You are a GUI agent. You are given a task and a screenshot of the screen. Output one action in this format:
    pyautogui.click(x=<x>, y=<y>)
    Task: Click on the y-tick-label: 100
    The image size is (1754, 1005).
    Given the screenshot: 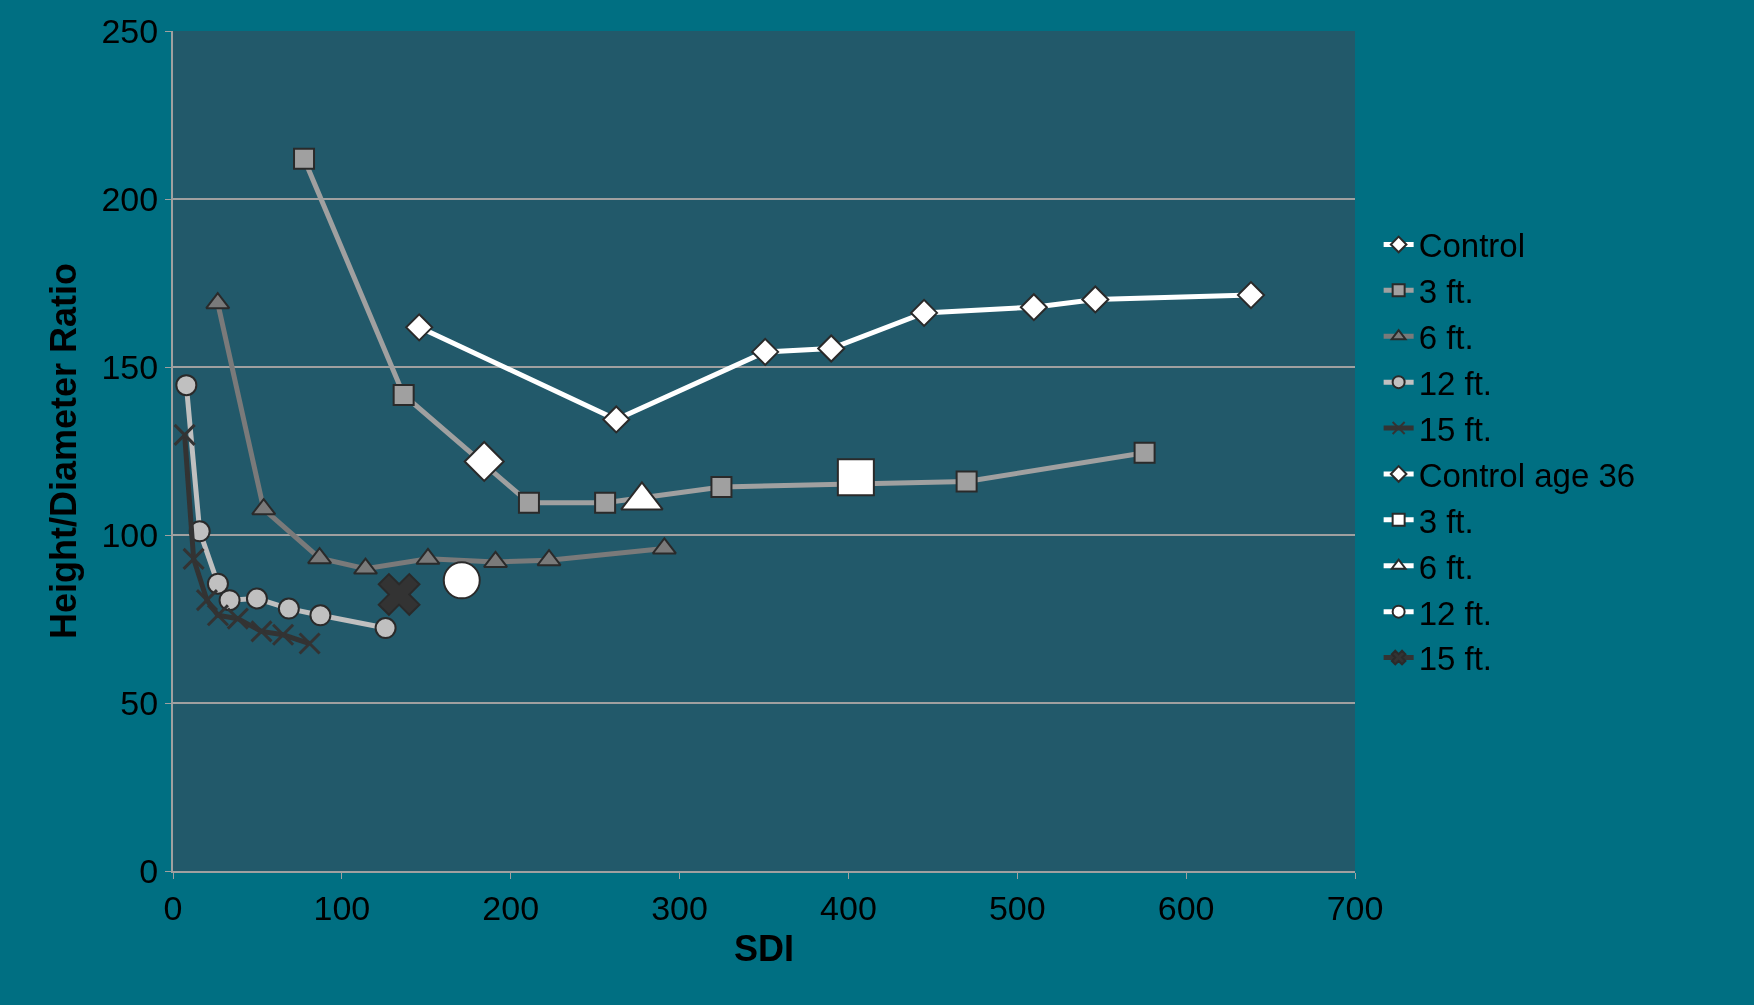 What is the action you would take?
    pyautogui.click(x=130, y=534)
    